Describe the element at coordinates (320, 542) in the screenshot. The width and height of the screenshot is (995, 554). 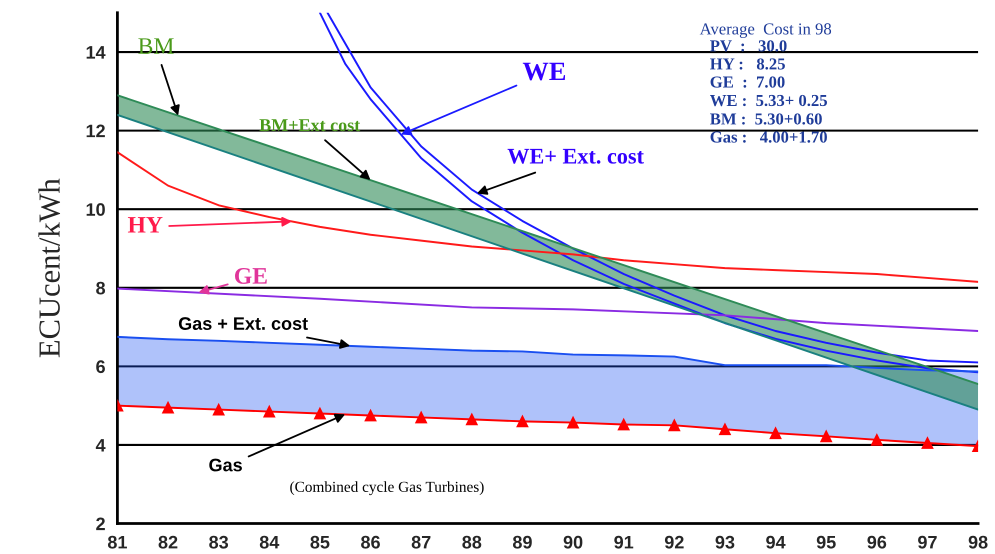
I see `x-tick-label: 85` at that location.